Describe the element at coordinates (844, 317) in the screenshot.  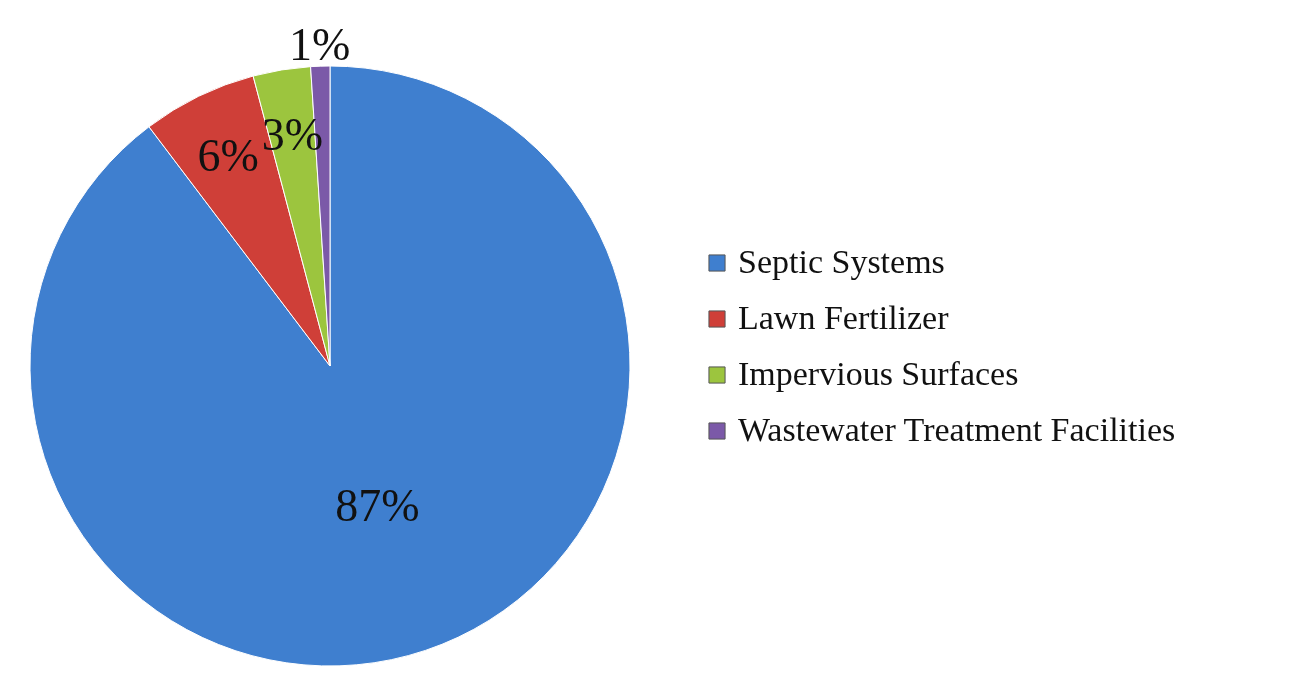
I see `legend-label: Lawn Fertilizer` at that location.